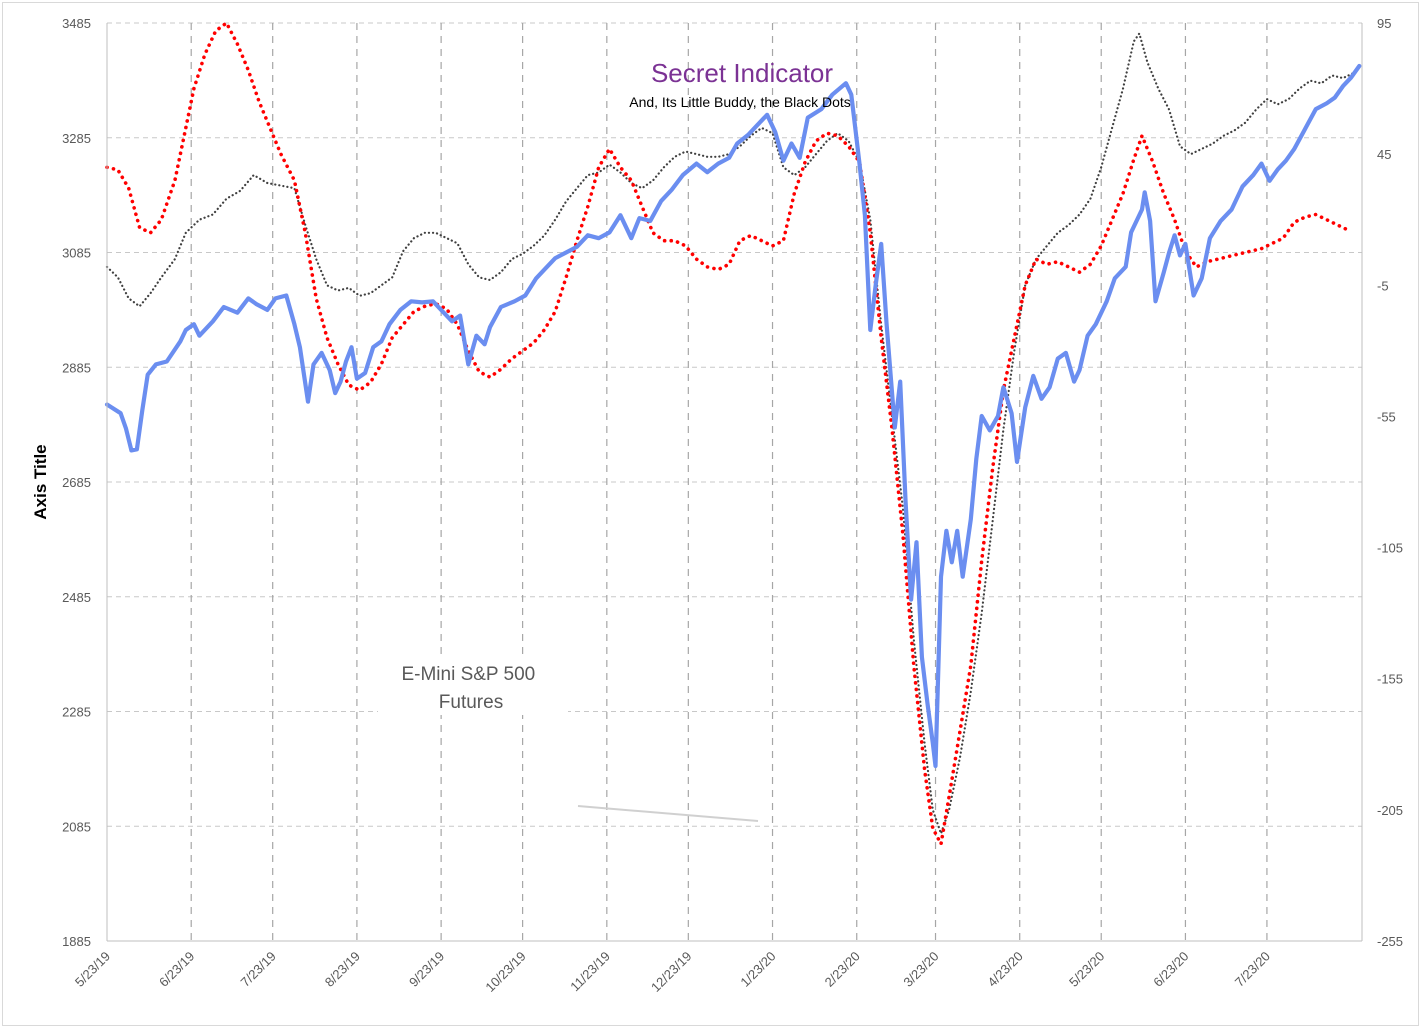 This screenshot has height=1029, width=1422. Describe the element at coordinates (505, 972) in the screenshot. I see `x-tick-label: 10/23/19` at that location.